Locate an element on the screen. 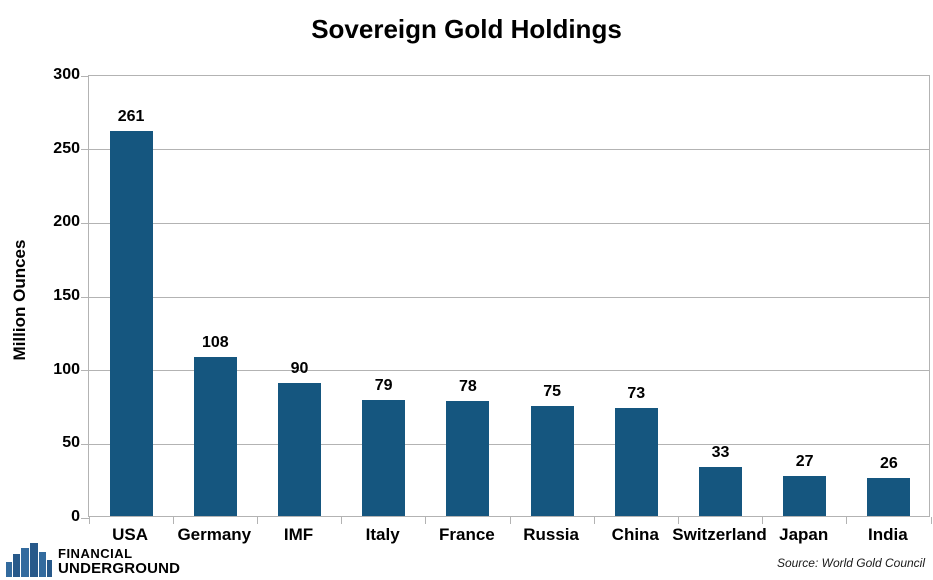 The height and width of the screenshot is (580, 933). category-label: Russia is located at coordinates (551, 534).